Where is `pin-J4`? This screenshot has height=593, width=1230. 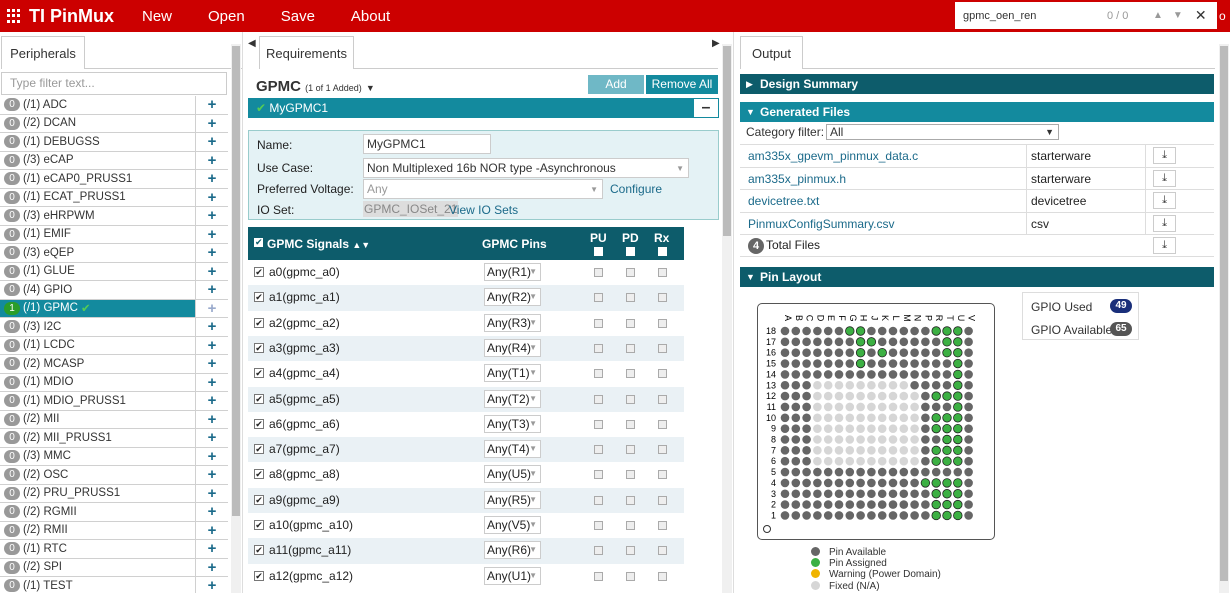
pin-J4 is located at coordinates (871, 483).